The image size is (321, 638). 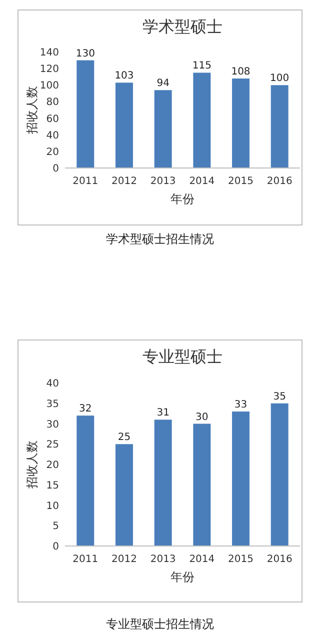 What do you see at coordinates (49, 53) in the screenshot?
I see `y-tick-label: 140` at bounding box center [49, 53].